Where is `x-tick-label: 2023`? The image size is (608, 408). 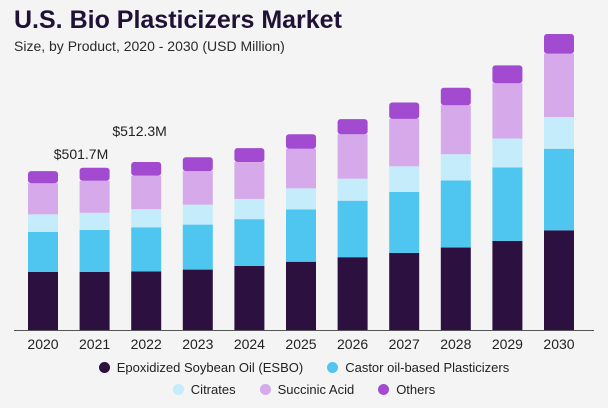 x-tick-label: 2023 is located at coordinates (197, 344).